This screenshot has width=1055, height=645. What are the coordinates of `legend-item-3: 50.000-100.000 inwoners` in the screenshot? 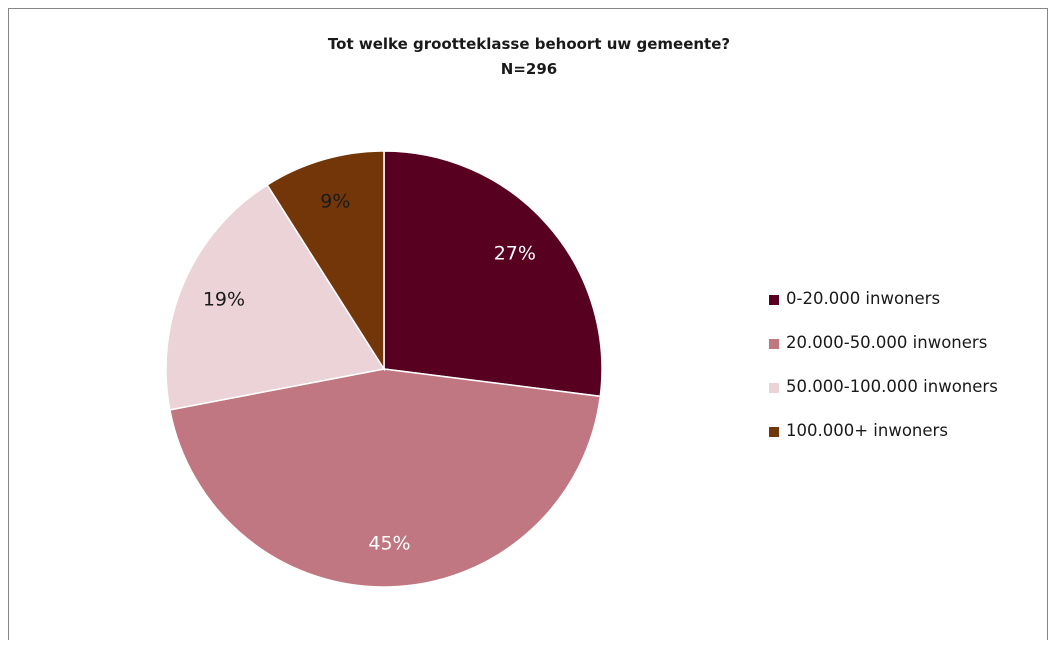 It's located at (909, 388).